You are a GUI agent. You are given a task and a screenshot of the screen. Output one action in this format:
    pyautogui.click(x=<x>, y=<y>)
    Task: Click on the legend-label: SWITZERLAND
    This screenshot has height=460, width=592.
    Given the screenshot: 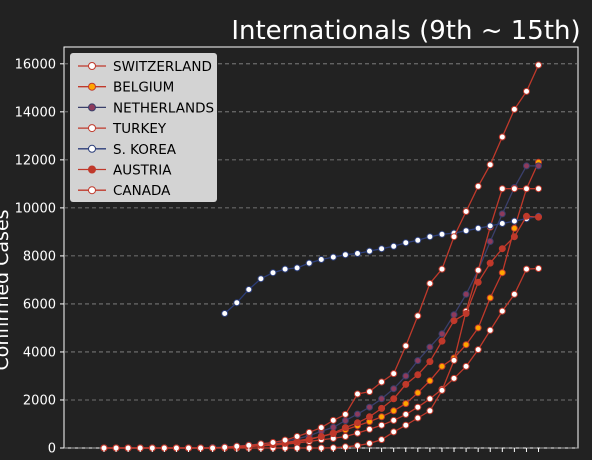 What is the action you would take?
    pyautogui.click(x=162, y=67)
    